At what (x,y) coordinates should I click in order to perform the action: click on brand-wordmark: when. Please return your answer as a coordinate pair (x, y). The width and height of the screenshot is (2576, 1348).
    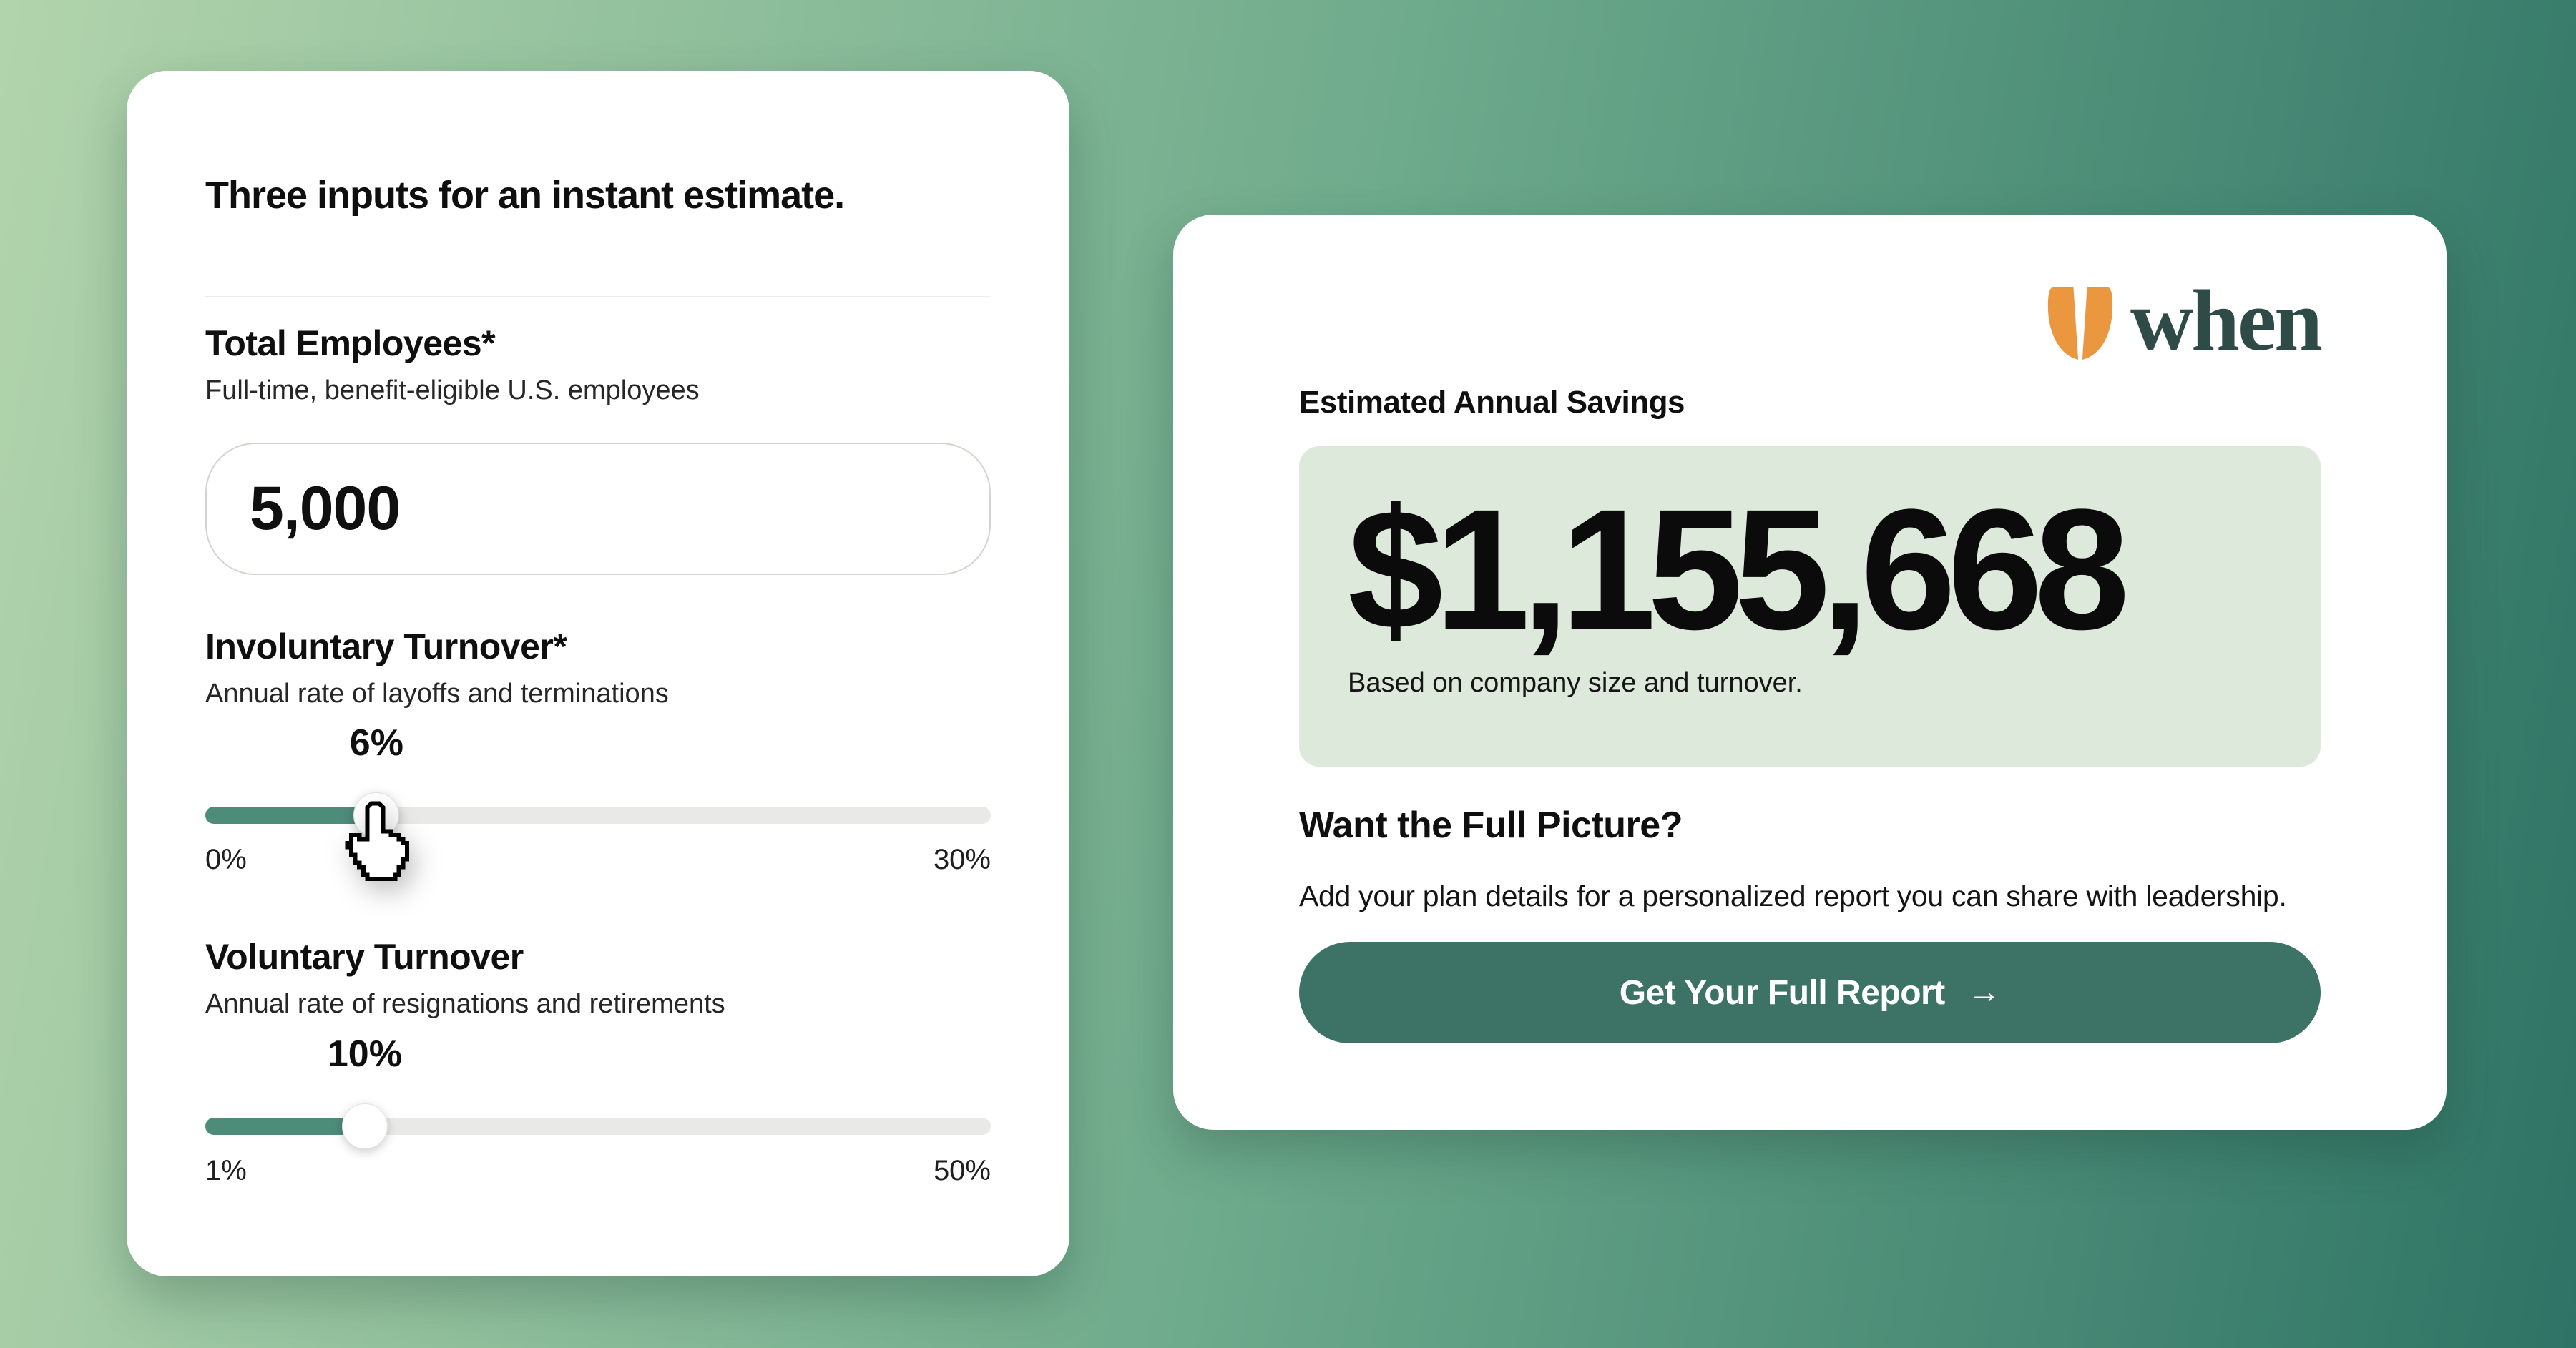
    Looking at the image, I should click on (2226, 320).